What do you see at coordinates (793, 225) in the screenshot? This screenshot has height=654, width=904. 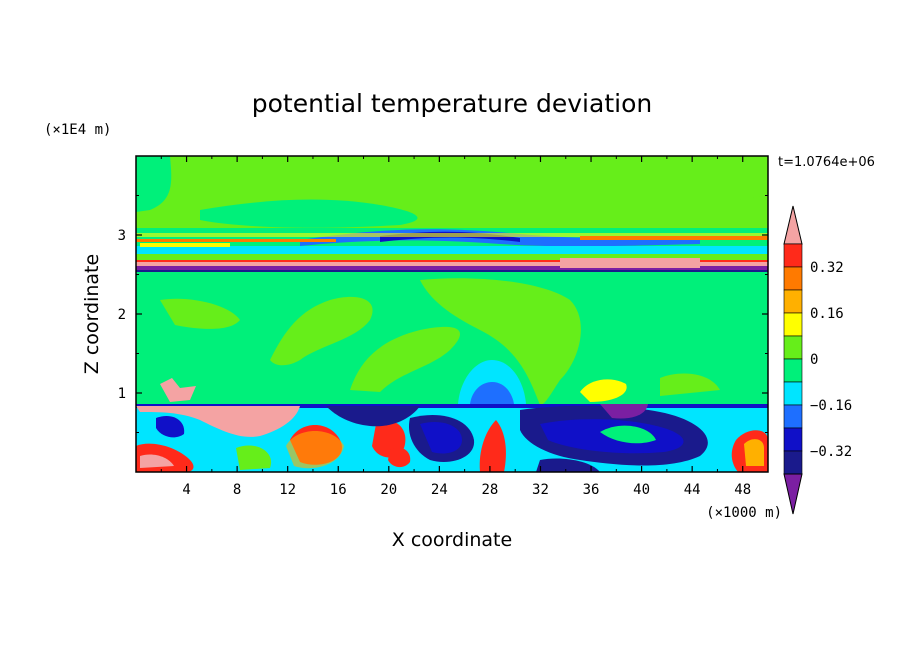 I see `colorbar-extend-high` at bounding box center [793, 225].